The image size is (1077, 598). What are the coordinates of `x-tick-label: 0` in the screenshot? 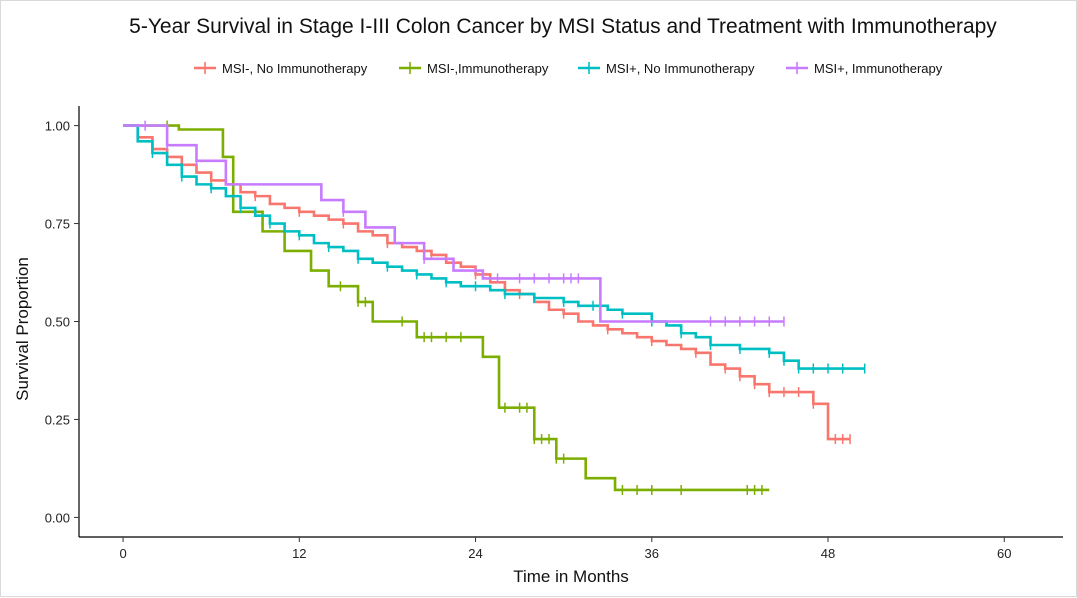 It's located at (122, 553).